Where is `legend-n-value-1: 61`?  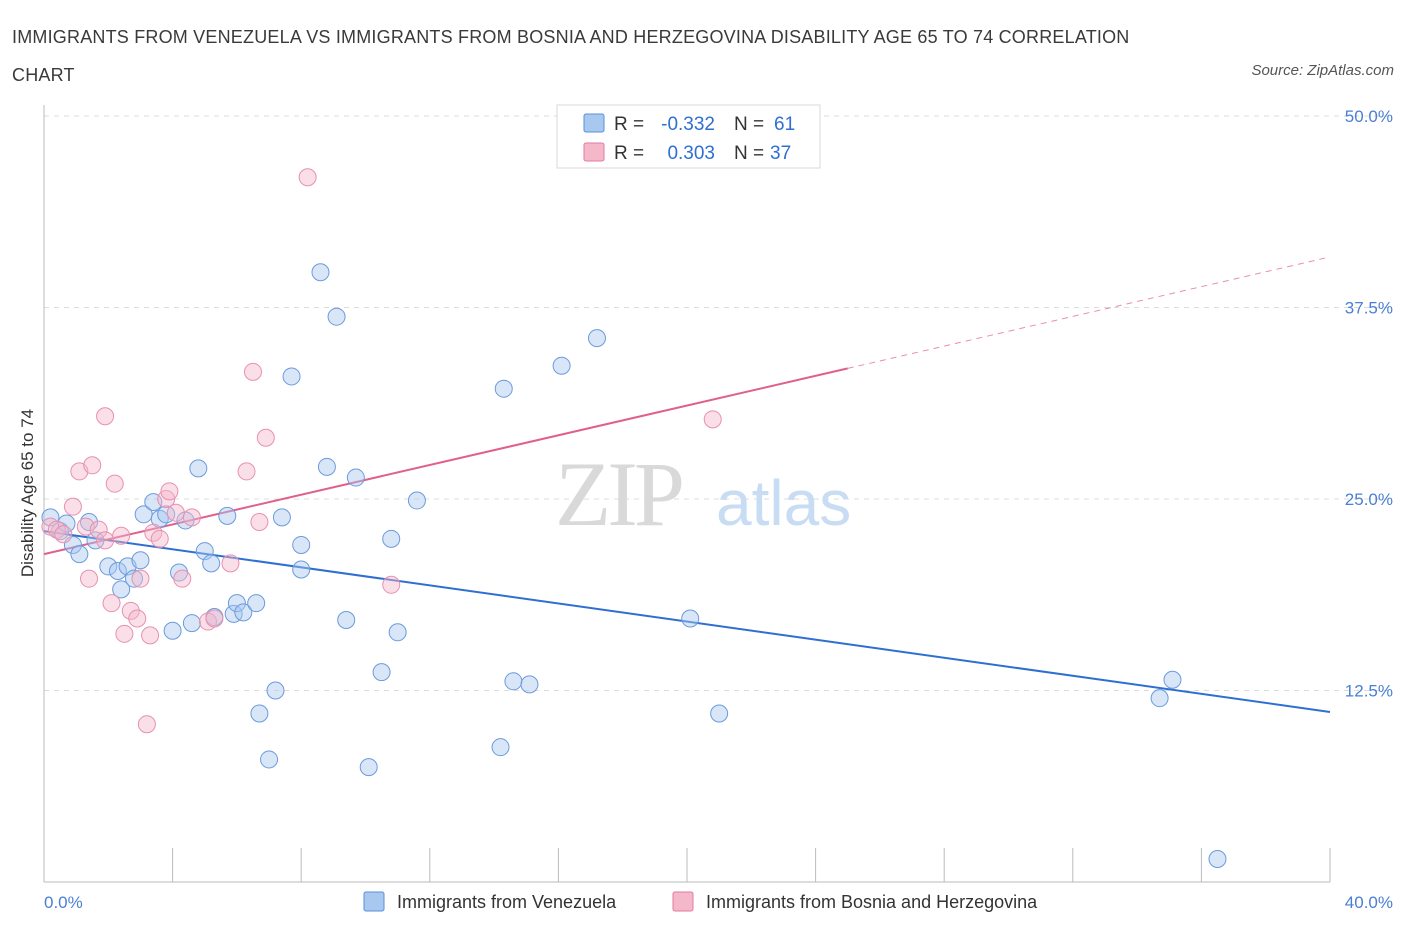 legend-n-value-1: 61 is located at coordinates (784, 124).